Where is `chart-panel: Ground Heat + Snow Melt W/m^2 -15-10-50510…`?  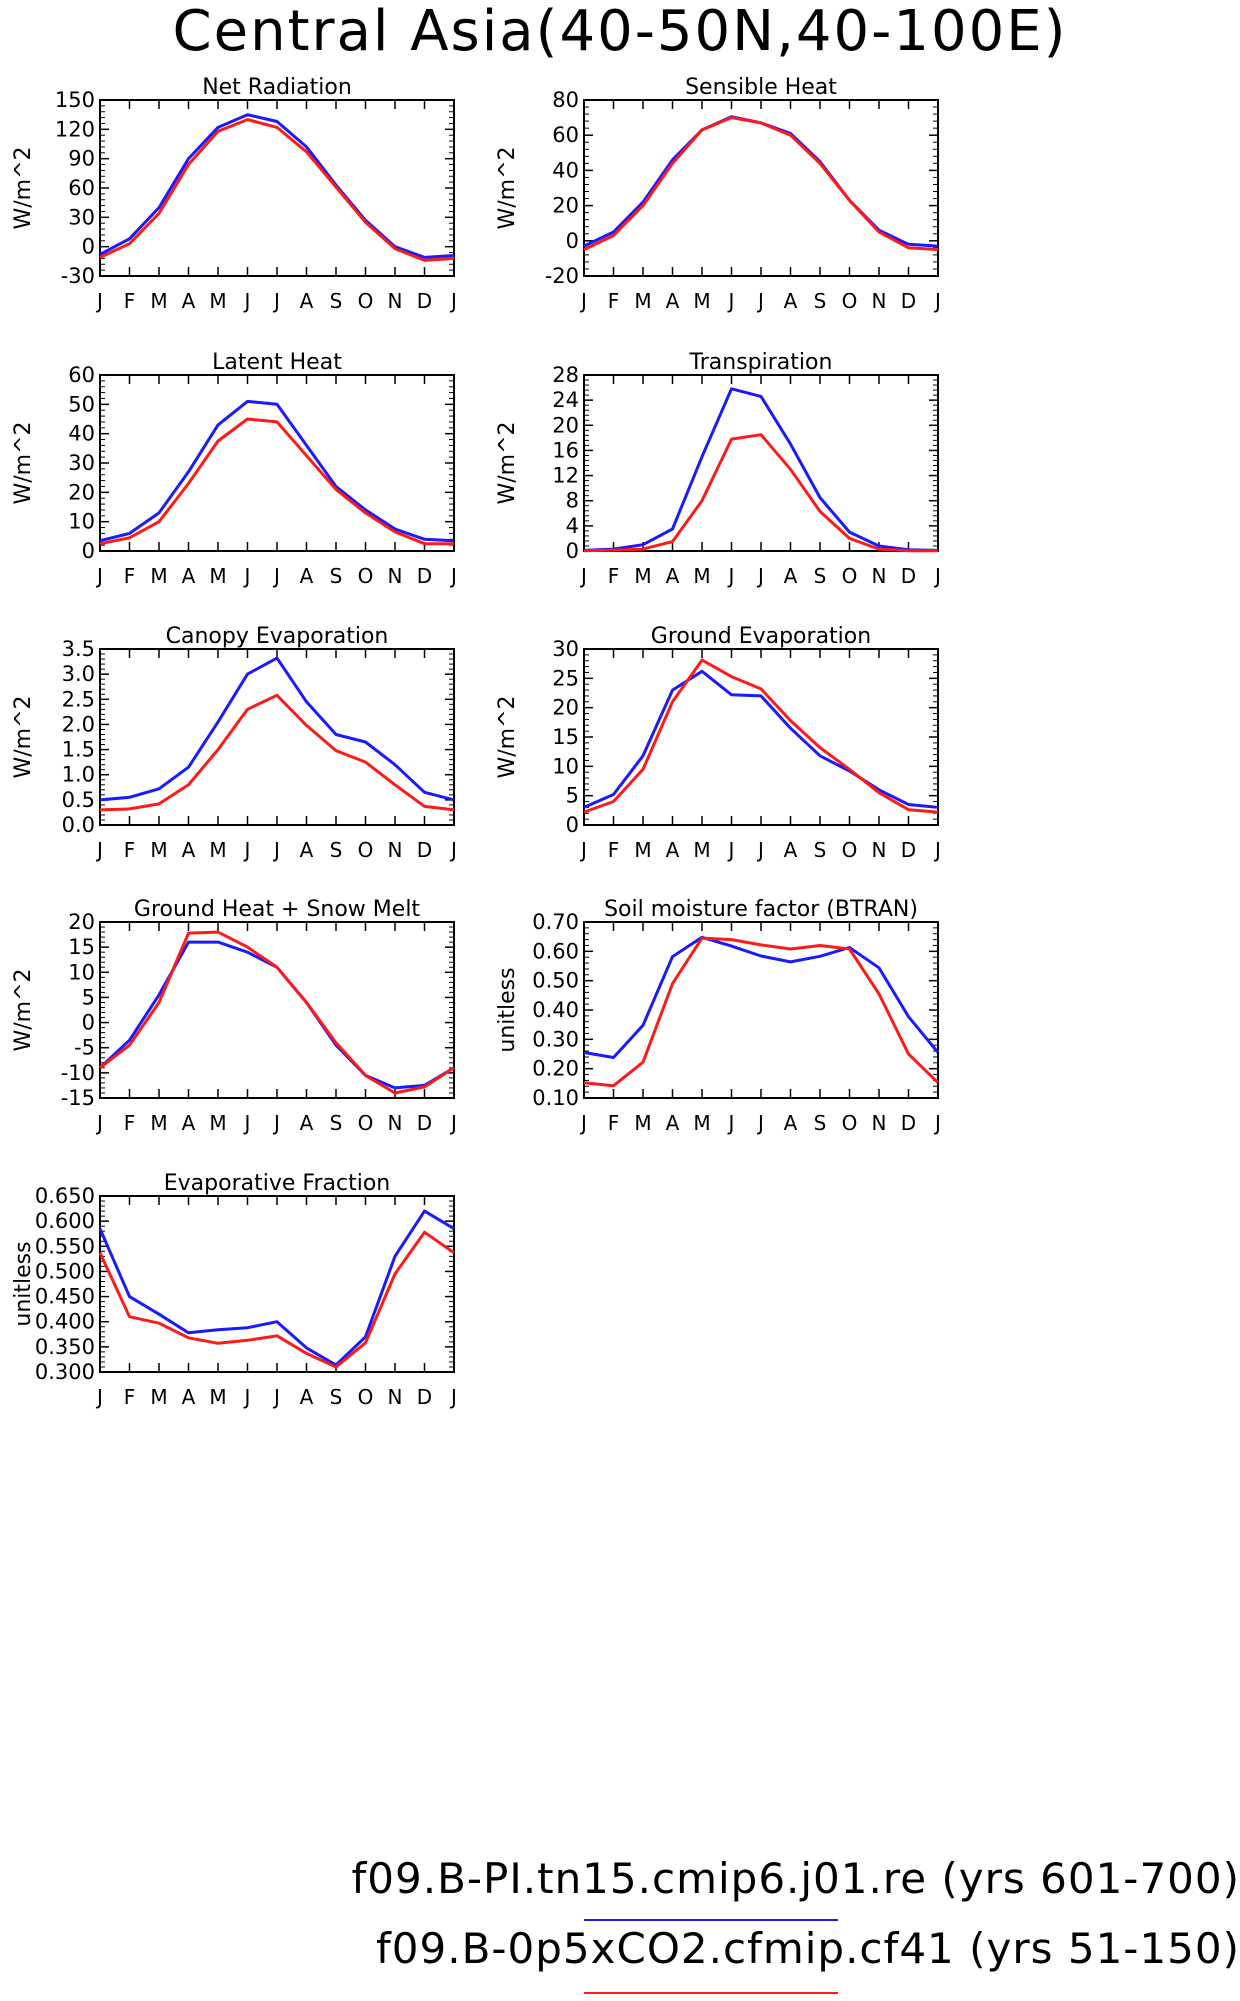
chart-panel: Ground Heat + Snow Melt W/m^2 -15-10-50510… is located at coordinates (234, 1016).